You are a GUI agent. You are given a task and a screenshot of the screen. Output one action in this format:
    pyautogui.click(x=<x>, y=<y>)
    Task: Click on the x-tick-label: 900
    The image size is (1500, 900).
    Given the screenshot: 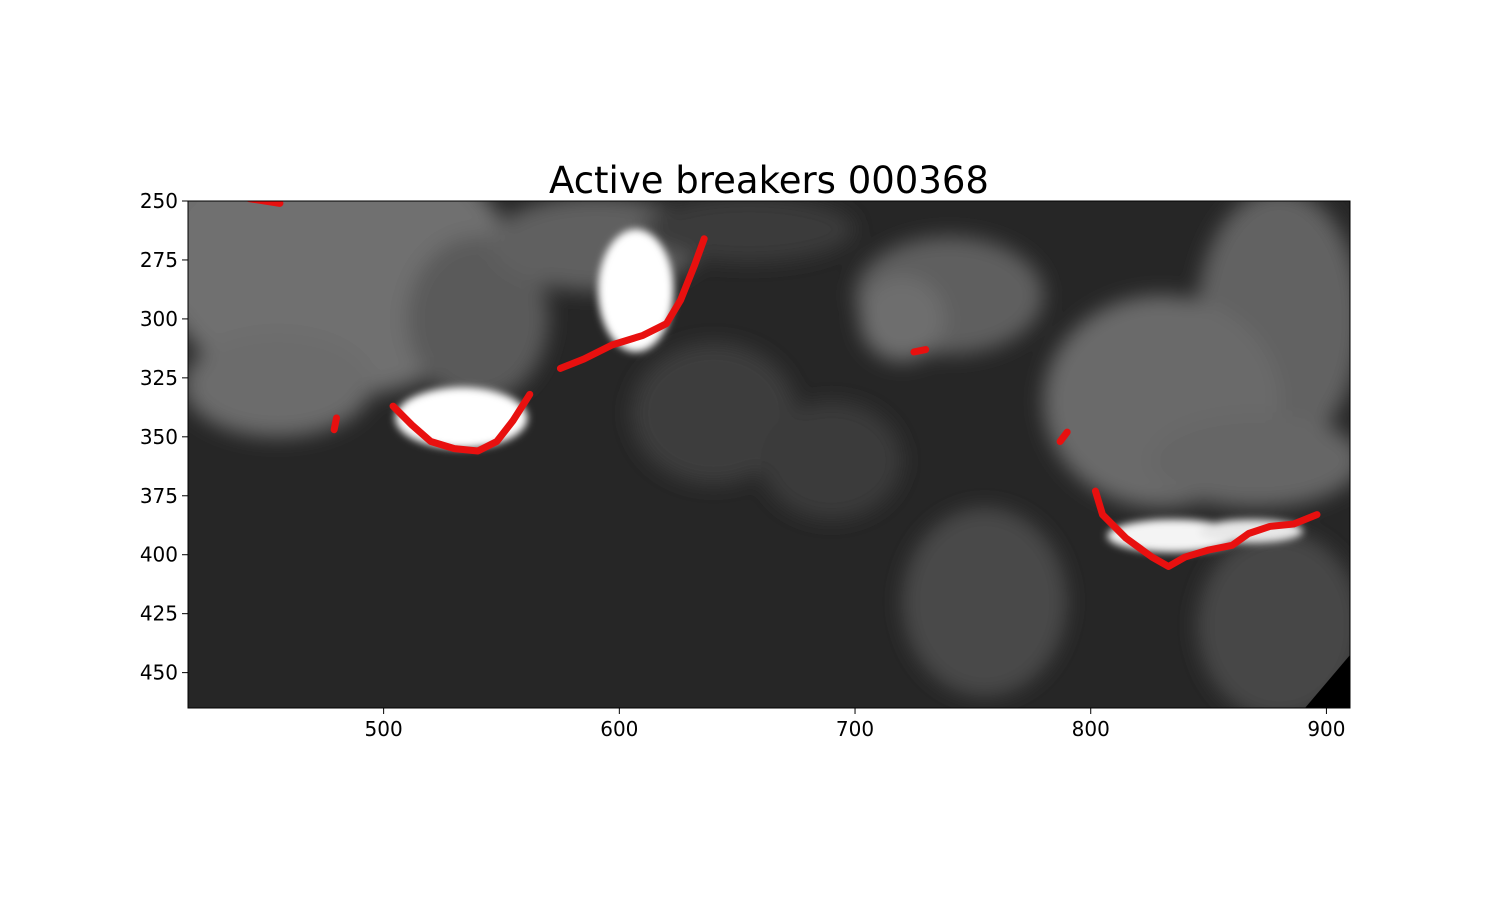 What is the action you would take?
    pyautogui.click(x=1326, y=729)
    